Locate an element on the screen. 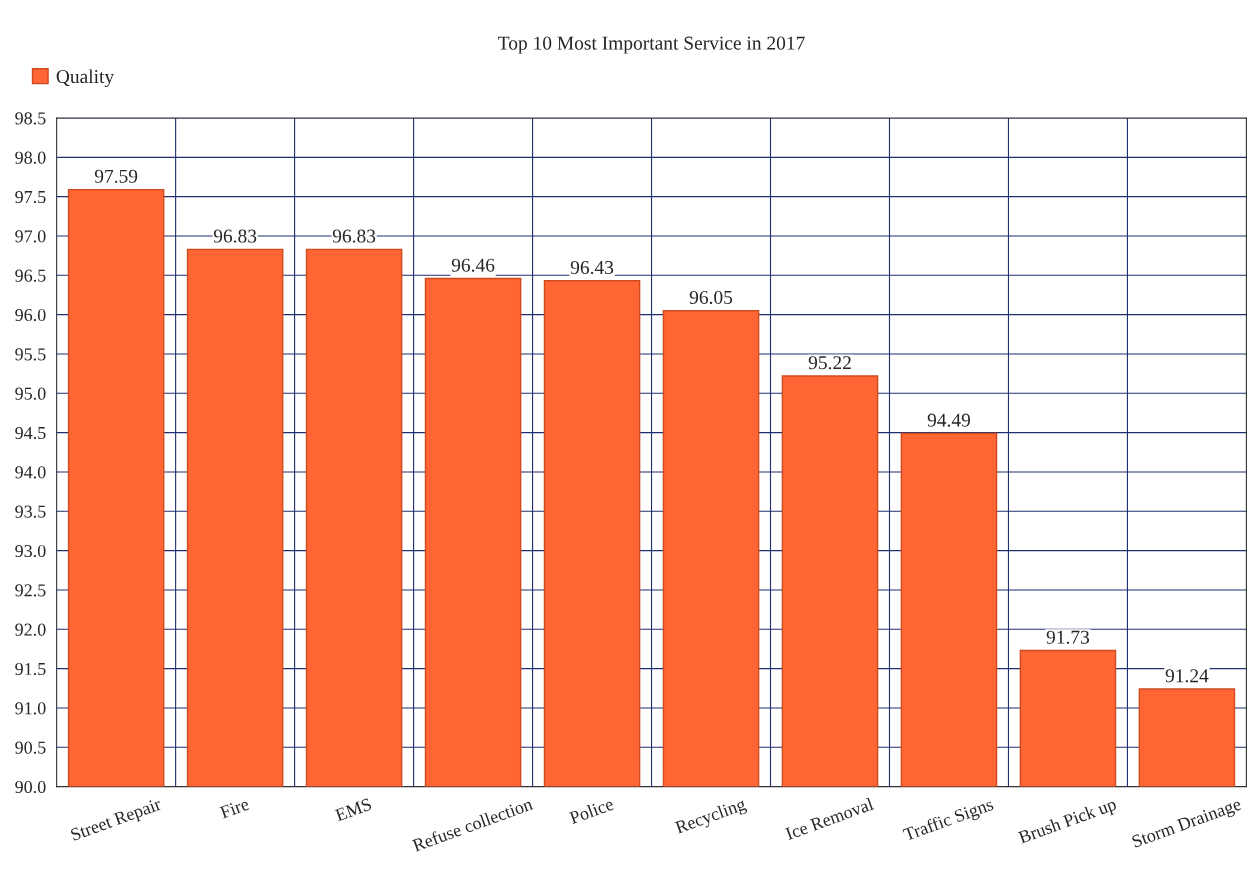 This screenshot has height=874, width=1259. y-tick-label: 92.0 is located at coordinates (30, 629).